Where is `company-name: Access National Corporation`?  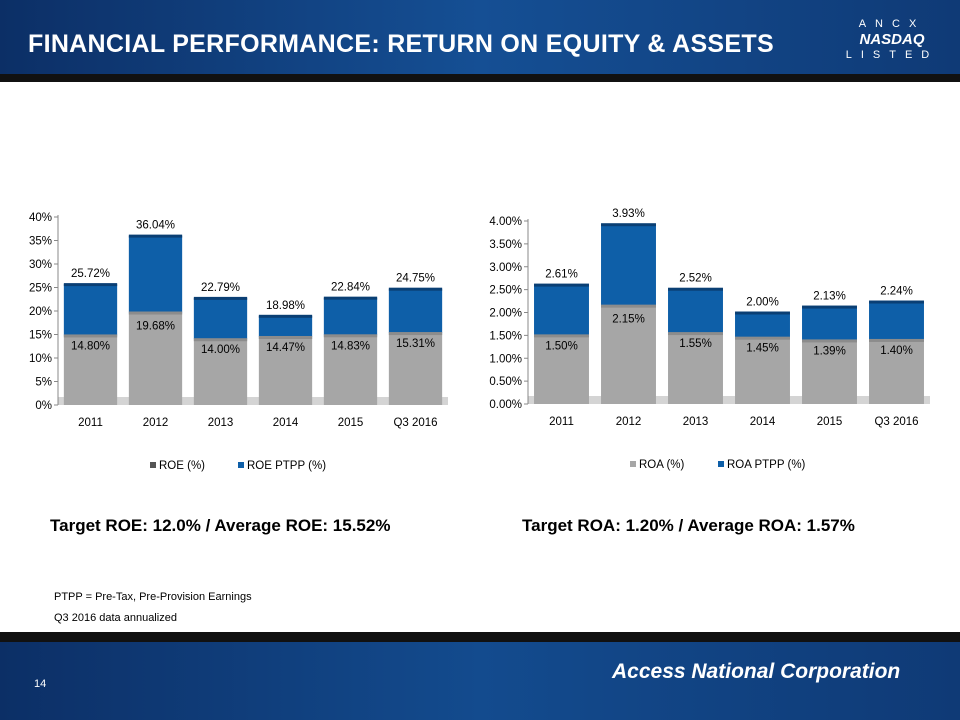
company-name: Access National Corporation is located at coordinates (756, 671).